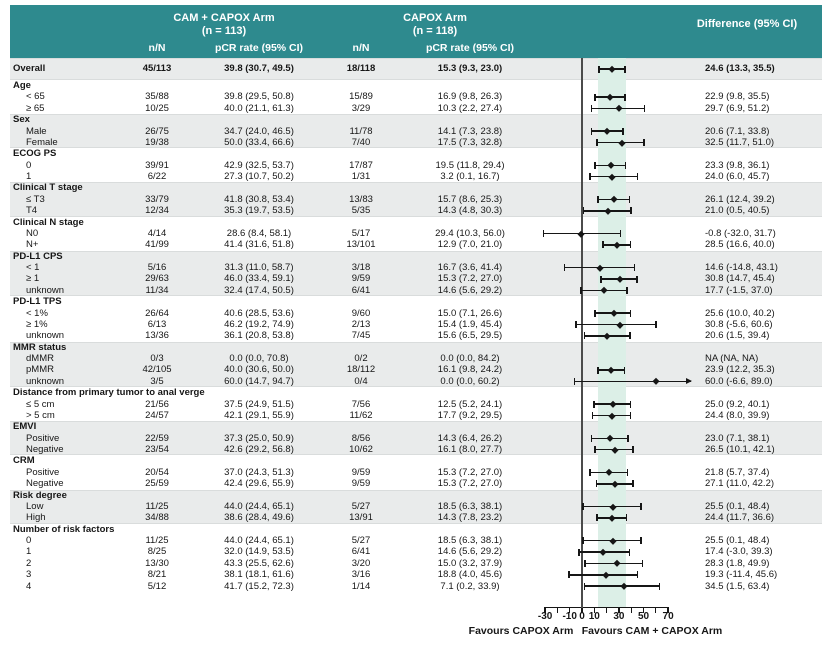  What do you see at coordinates (470, 381) in the screenshot?
I see `pcr-capox-value: 0.0 (0.0, 60.2)` at bounding box center [470, 381].